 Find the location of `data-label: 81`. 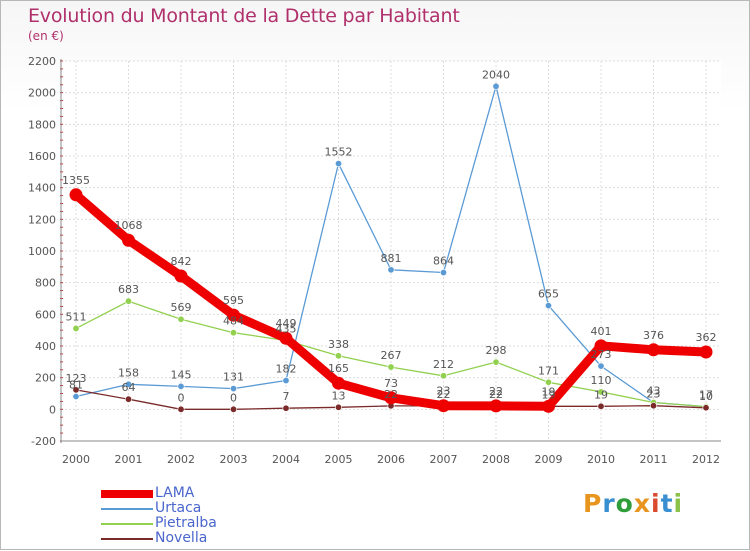

data-label: 81 is located at coordinates (76, 385).